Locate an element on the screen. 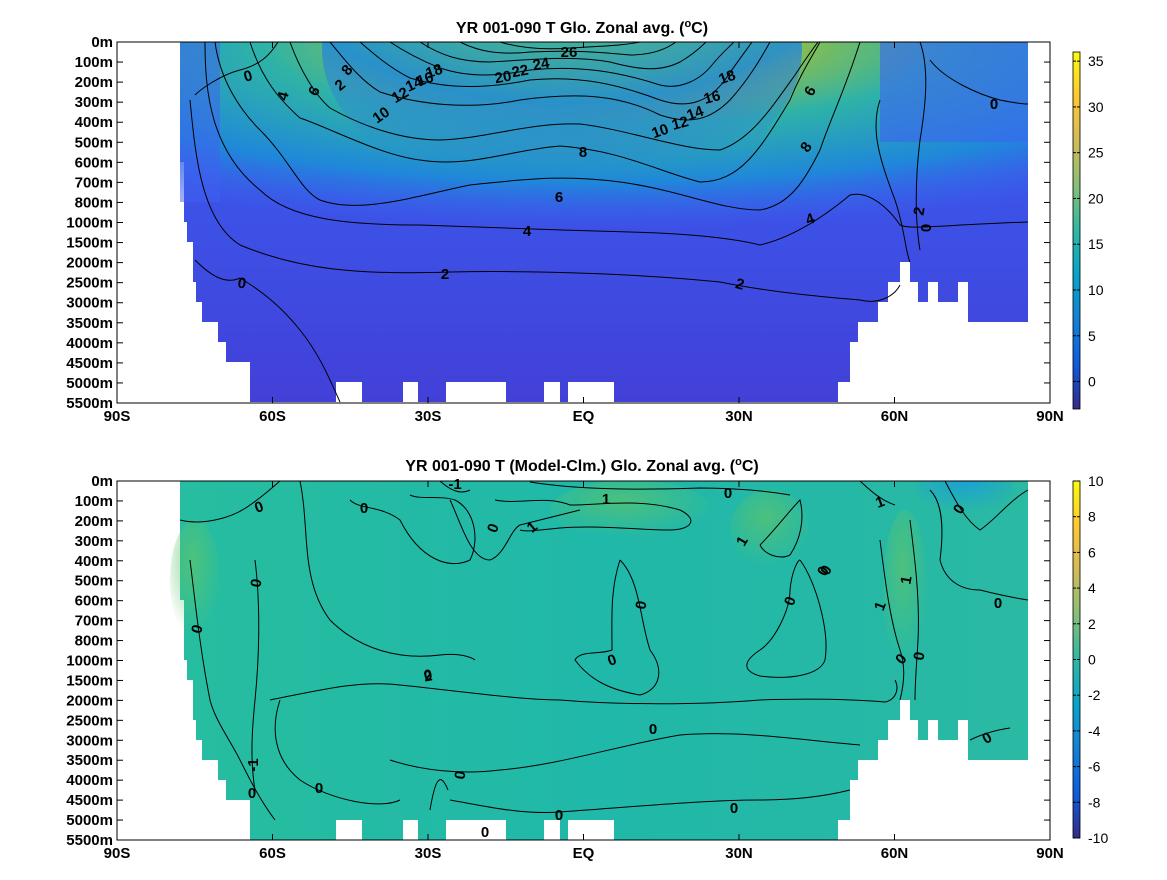  contour-label: 8 is located at coordinates (583, 152).